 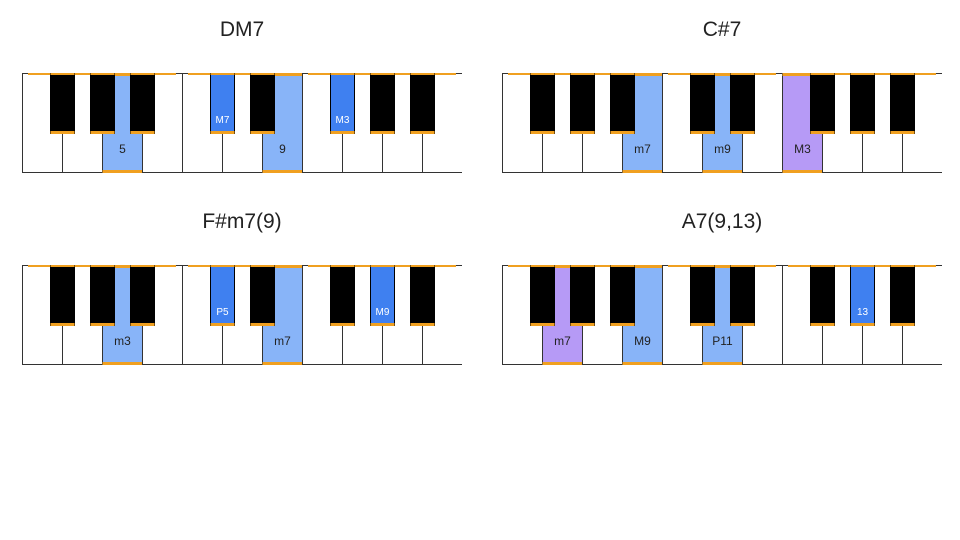 I want to click on interval-label: M7, so click(x=223, y=120).